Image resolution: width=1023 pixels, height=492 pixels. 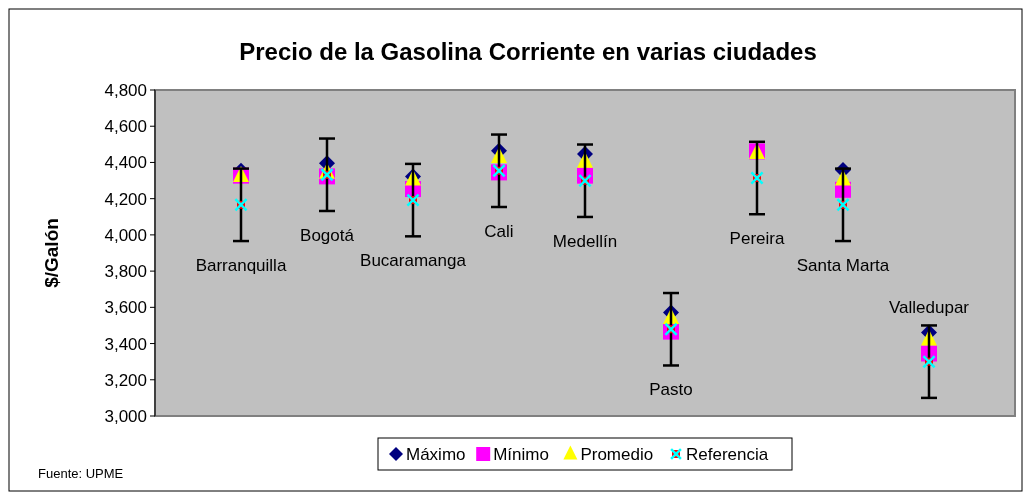 What do you see at coordinates (125, 199) in the screenshot?
I see `y-tick-label: 4,200` at bounding box center [125, 199].